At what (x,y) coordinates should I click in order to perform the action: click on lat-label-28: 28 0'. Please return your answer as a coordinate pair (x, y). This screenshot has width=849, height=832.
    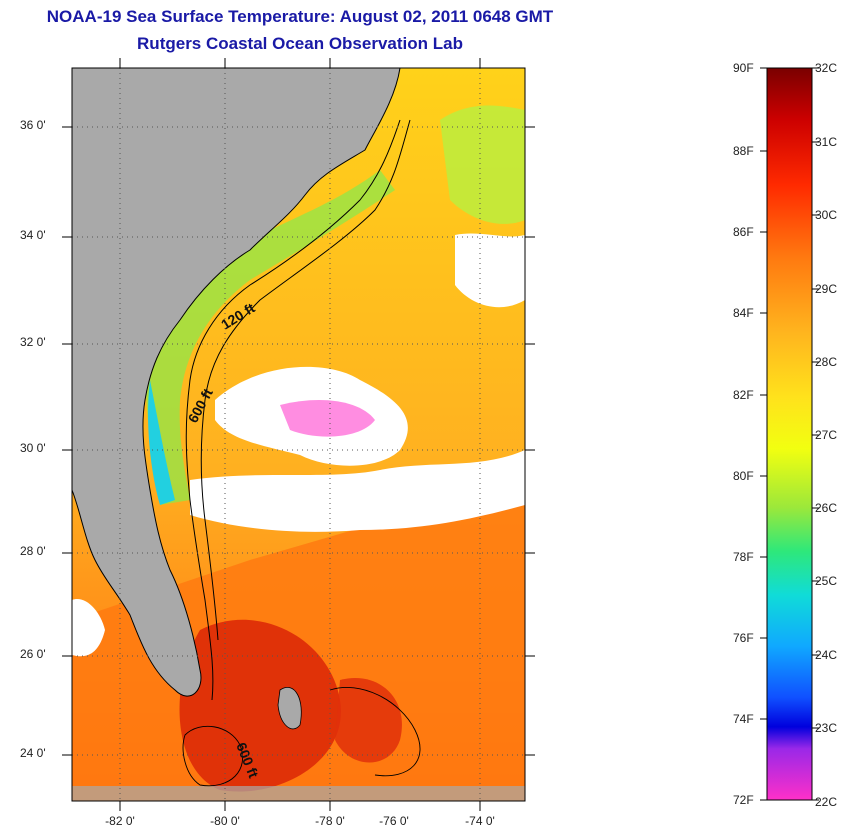
    Looking at the image, I should click on (33, 551).